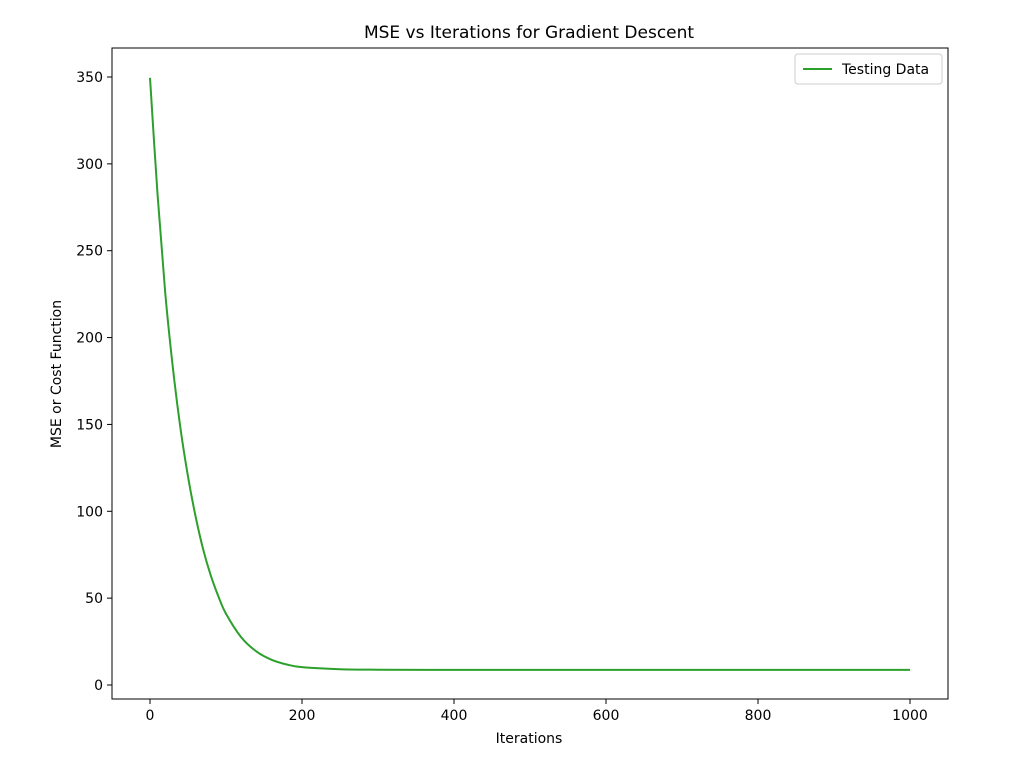  I want to click on x-tick-label: 200, so click(302, 716).